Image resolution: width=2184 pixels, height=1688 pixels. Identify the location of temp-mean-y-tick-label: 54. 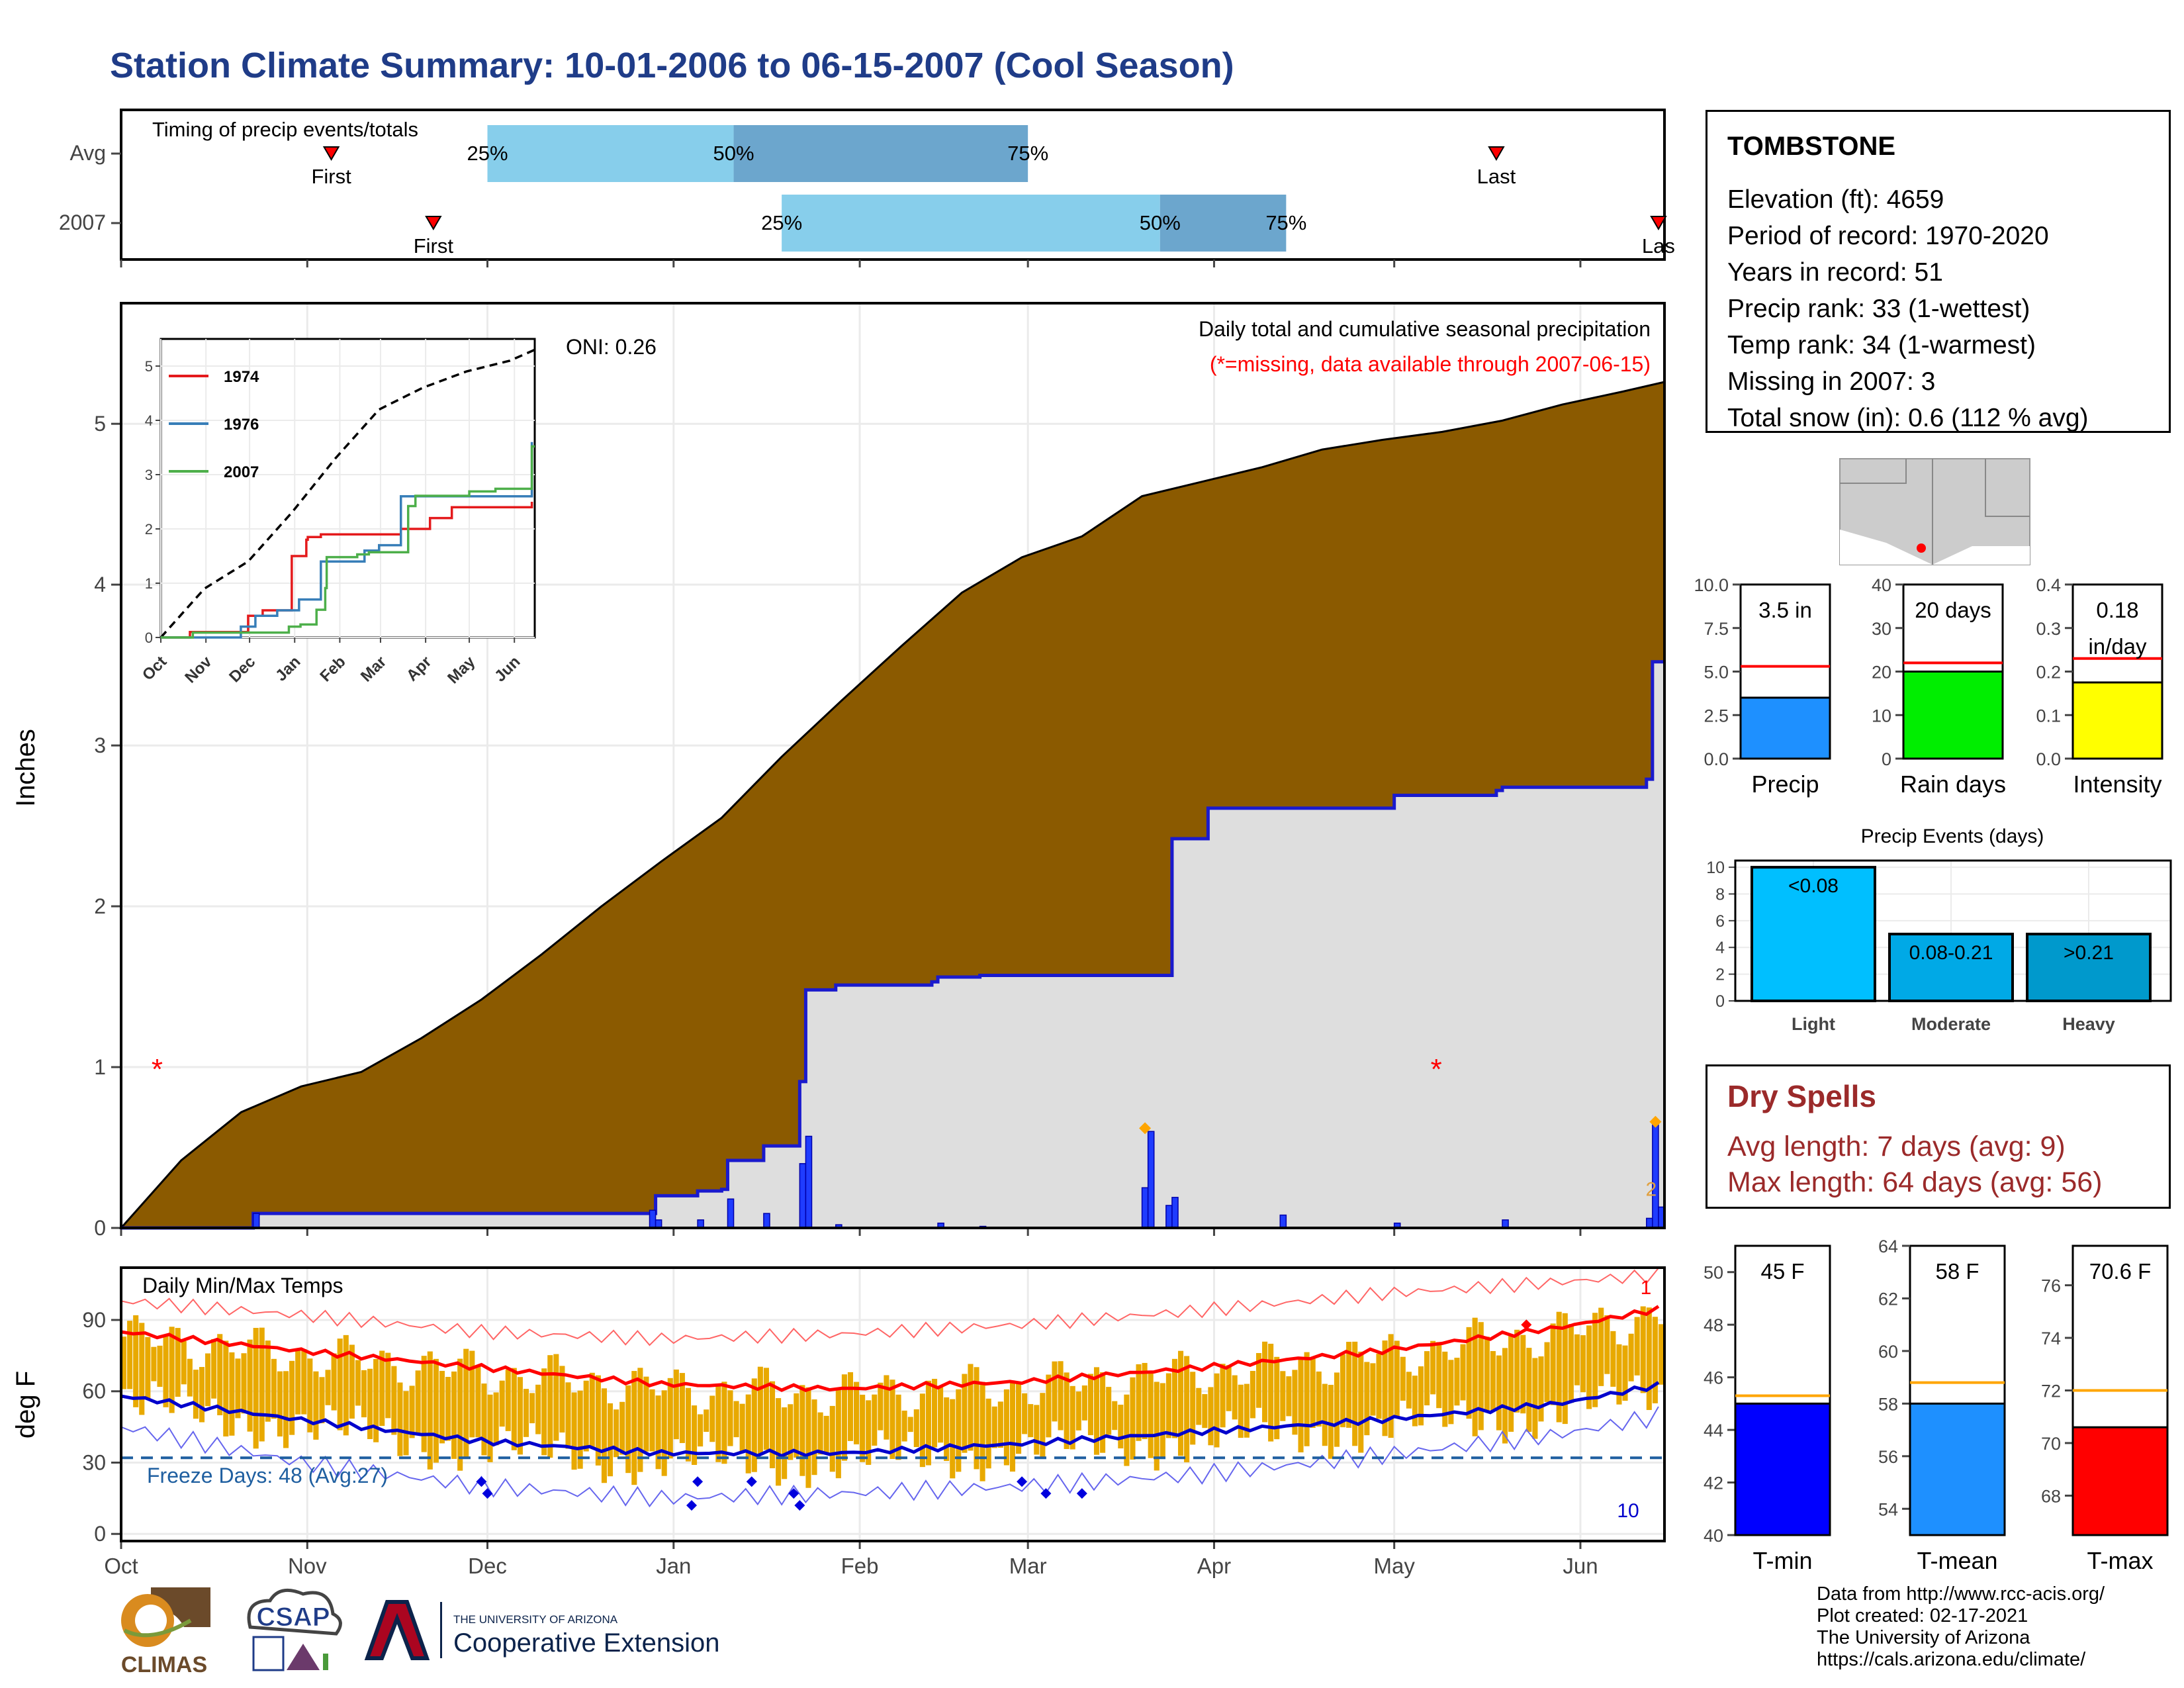
(1888, 1509).